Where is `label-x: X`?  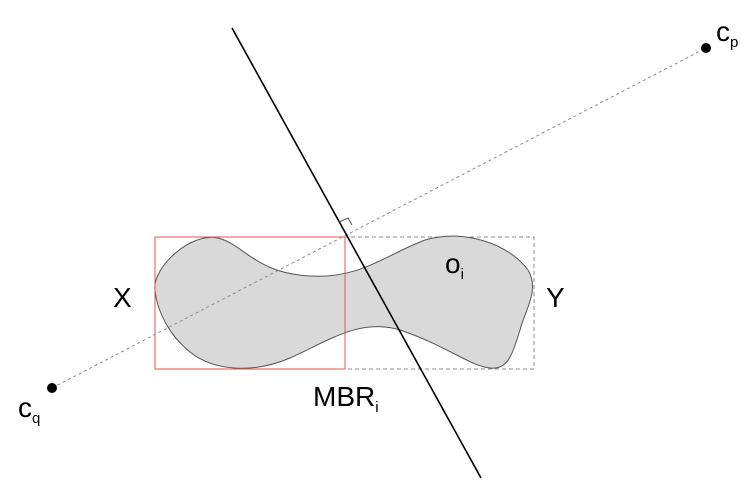
label-x: X is located at coordinates (122, 297).